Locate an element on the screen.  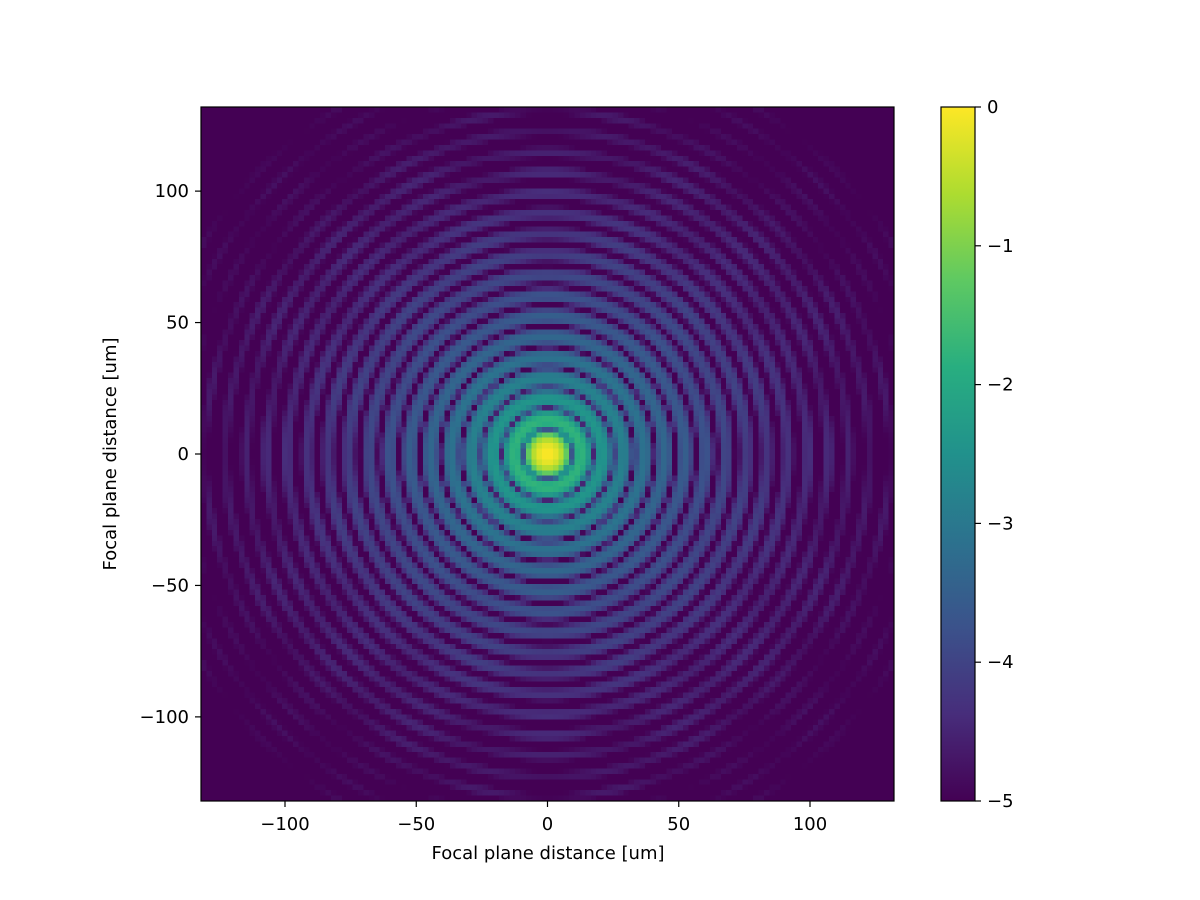
x-axis-ticks: −100 −50 0 50 100 is located at coordinates (543, 818).